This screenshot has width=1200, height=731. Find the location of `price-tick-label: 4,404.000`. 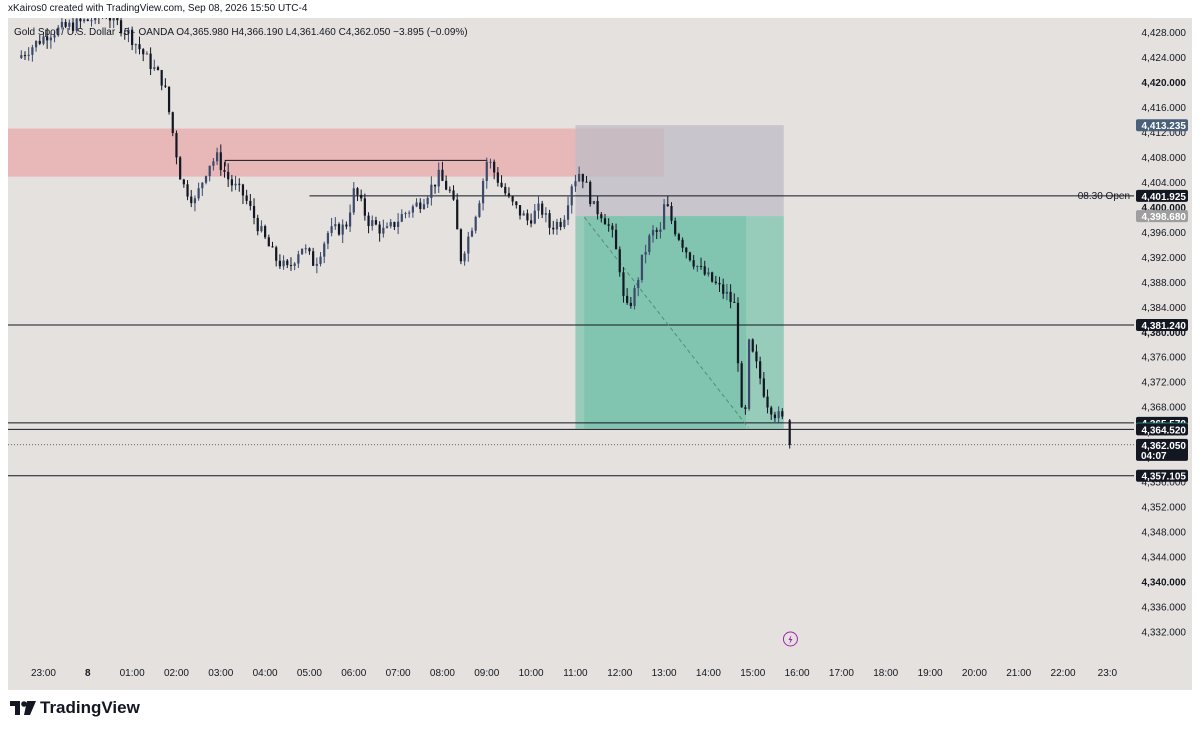

price-tick-label: 4,404.000 is located at coordinates (1164, 183).